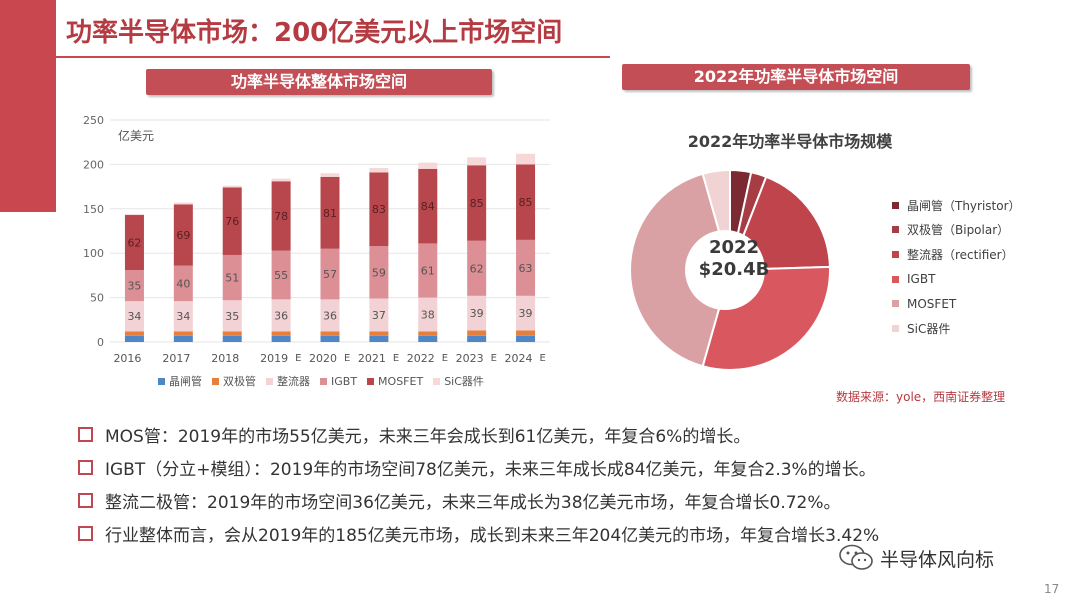 The image size is (1080, 608). Describe the element at coordinates (421, 358) in the screenshot. I see `x-tick-label: 2022` at that location.